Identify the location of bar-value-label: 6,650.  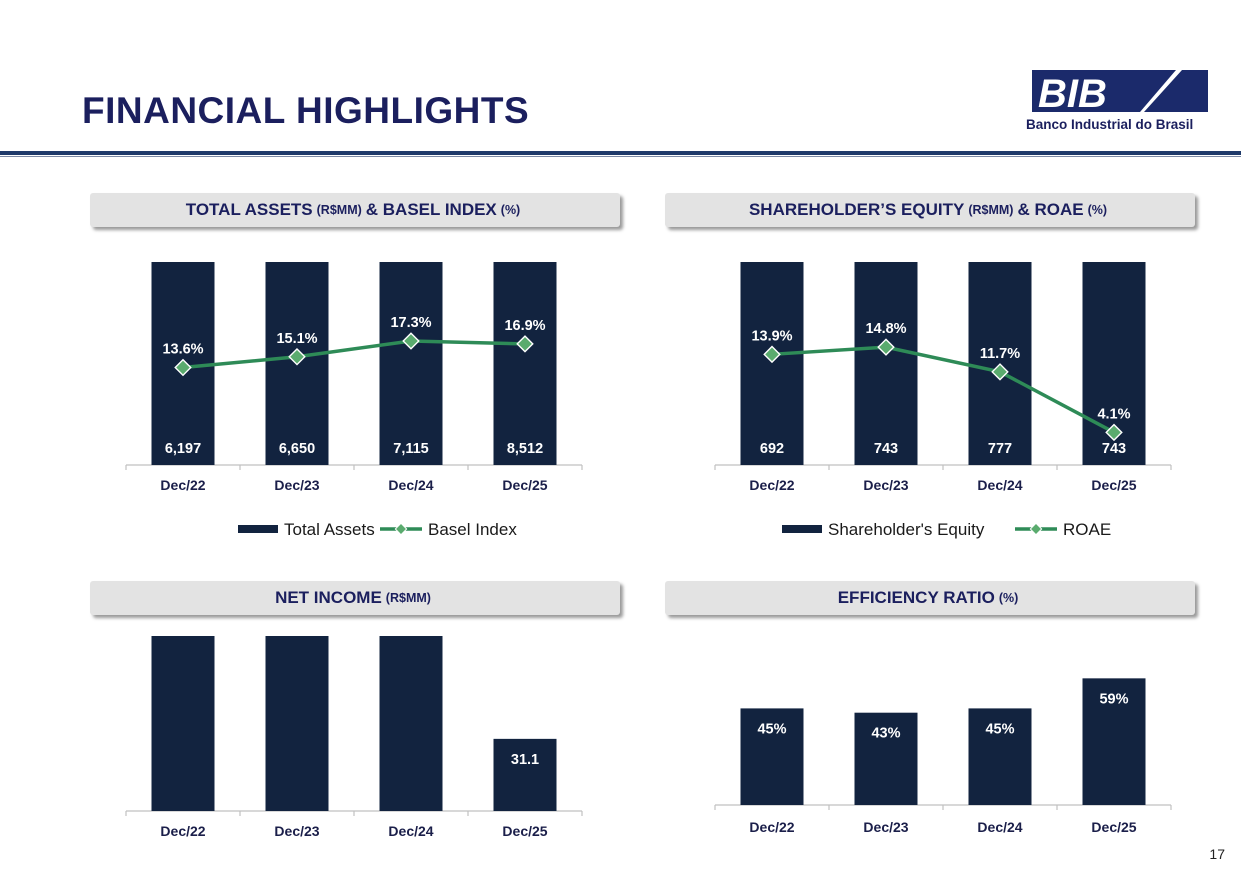
(297, 449).